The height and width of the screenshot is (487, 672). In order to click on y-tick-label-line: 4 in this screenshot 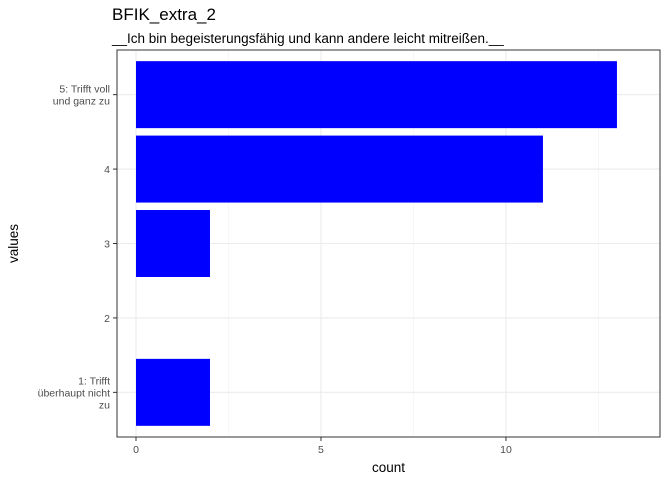, I will do `click(107, 170)`.